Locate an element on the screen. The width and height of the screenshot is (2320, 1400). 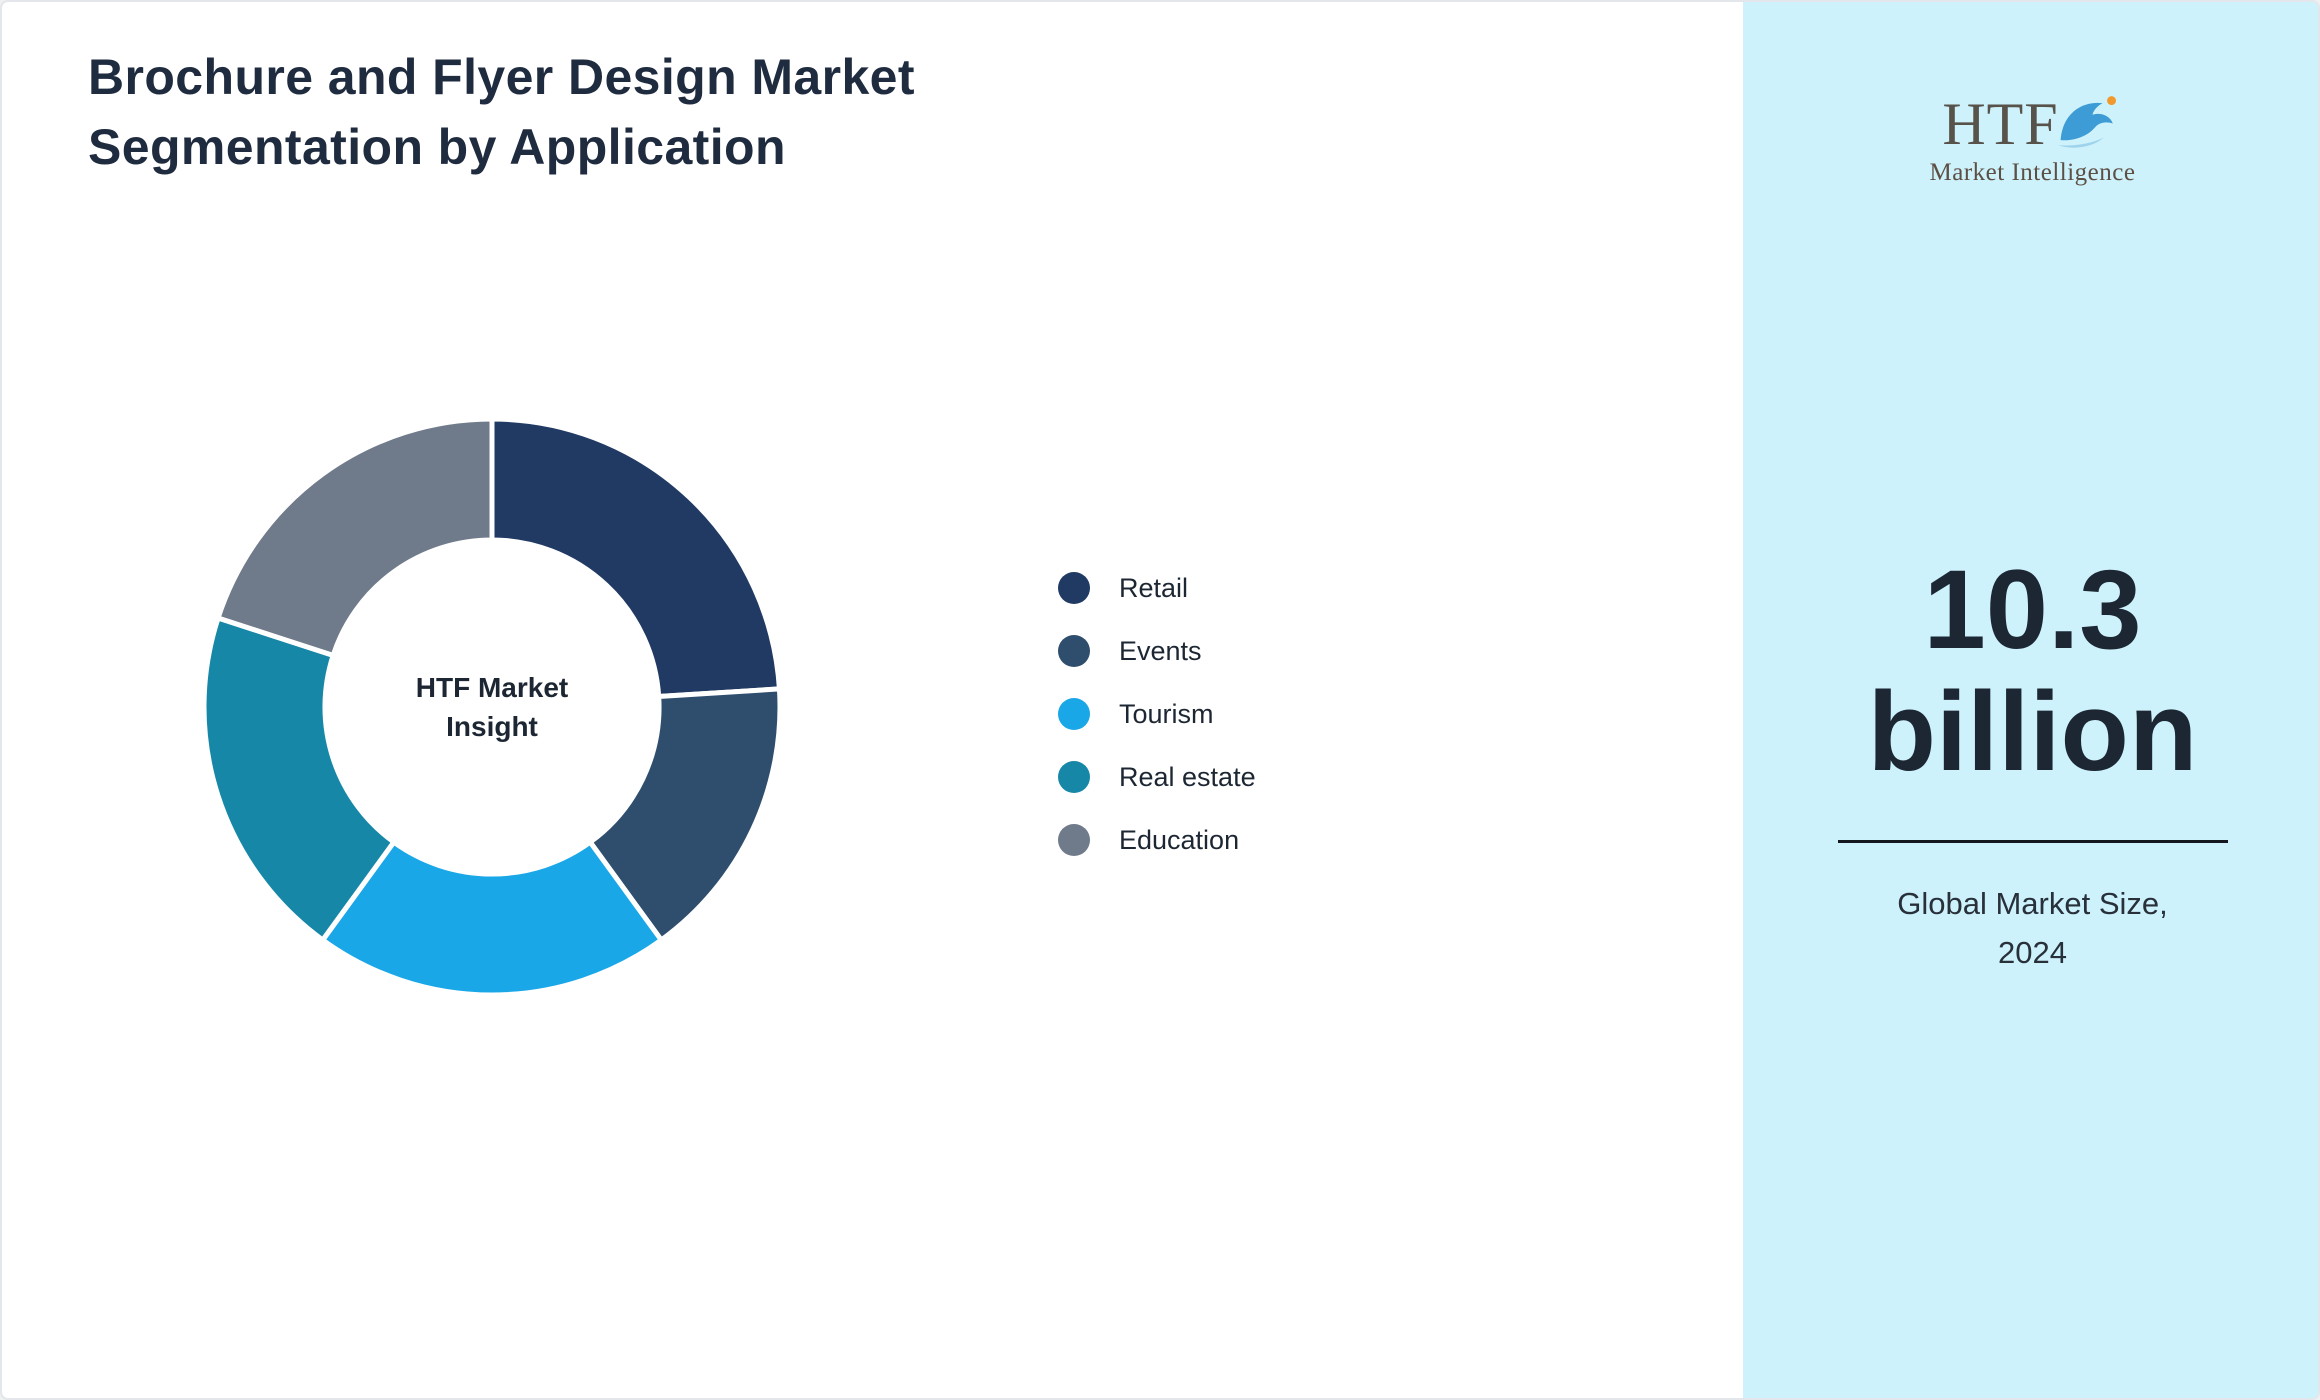
legend-item-events: Events is located at coordinates (1157, 651).